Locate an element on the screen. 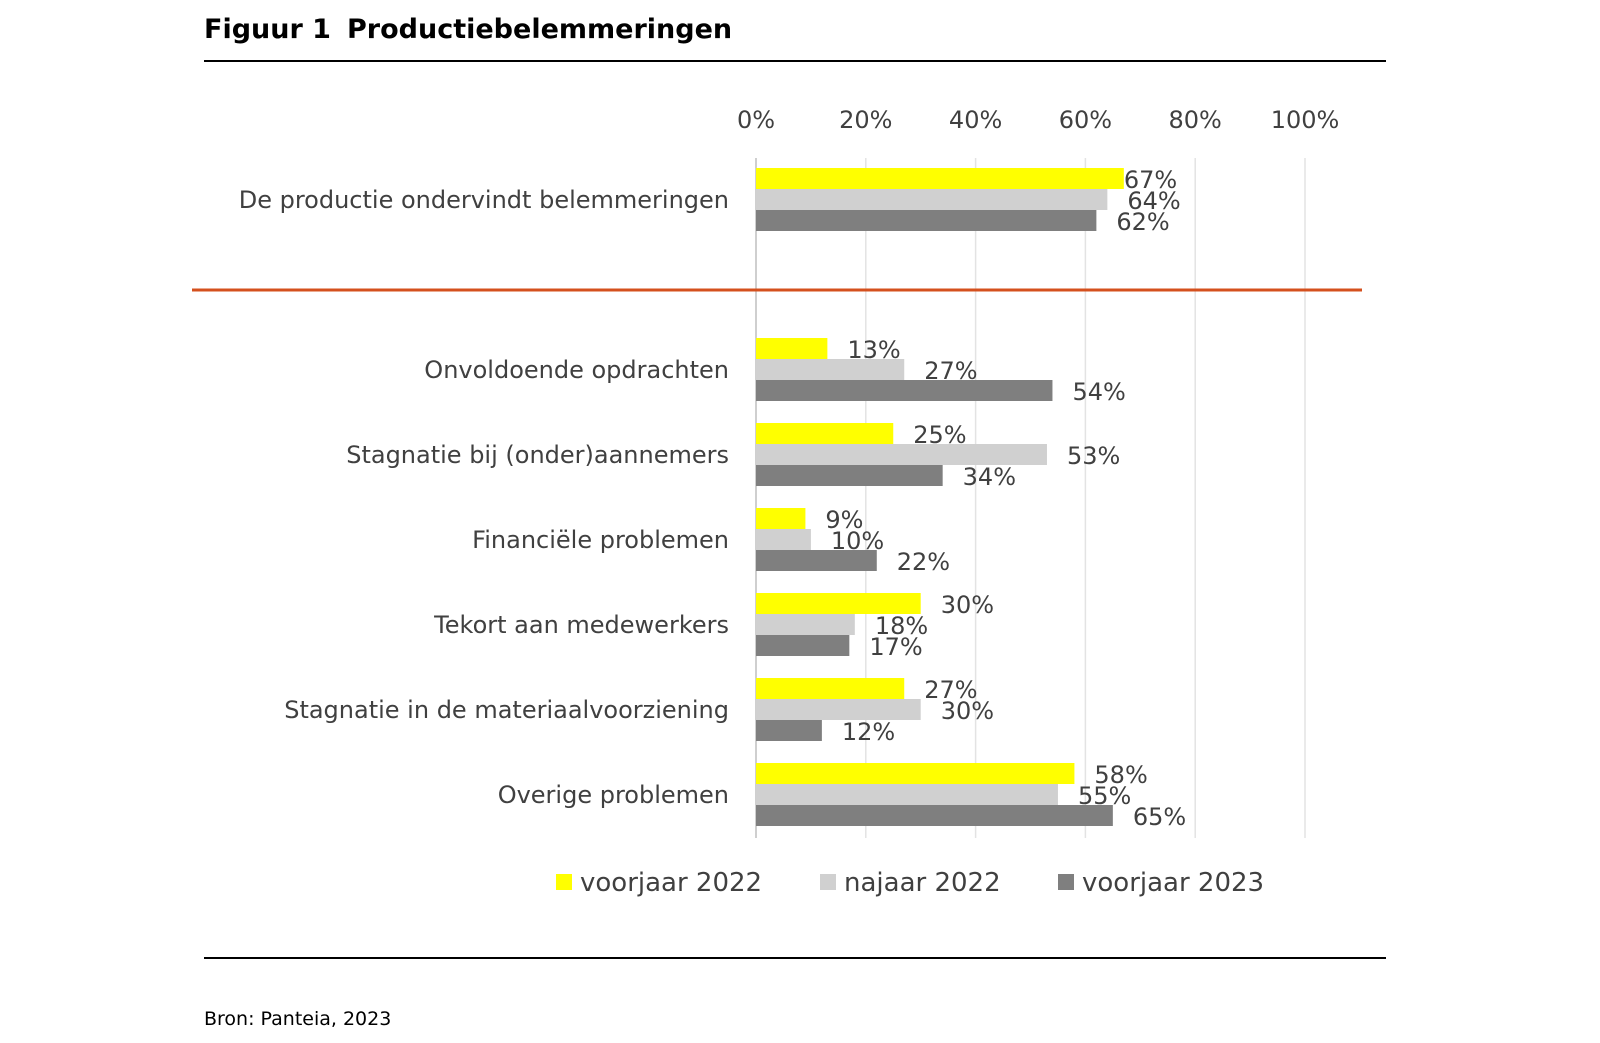 The height and width of the screenshot is (1043, 1600). category-label: De productie ondervindt belemmeringen is located at coordinates (484, 200).